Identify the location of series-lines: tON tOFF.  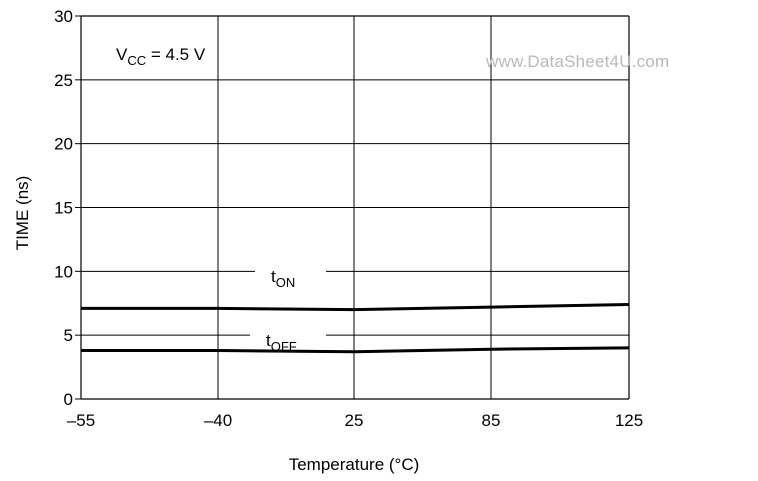
(355, 310).